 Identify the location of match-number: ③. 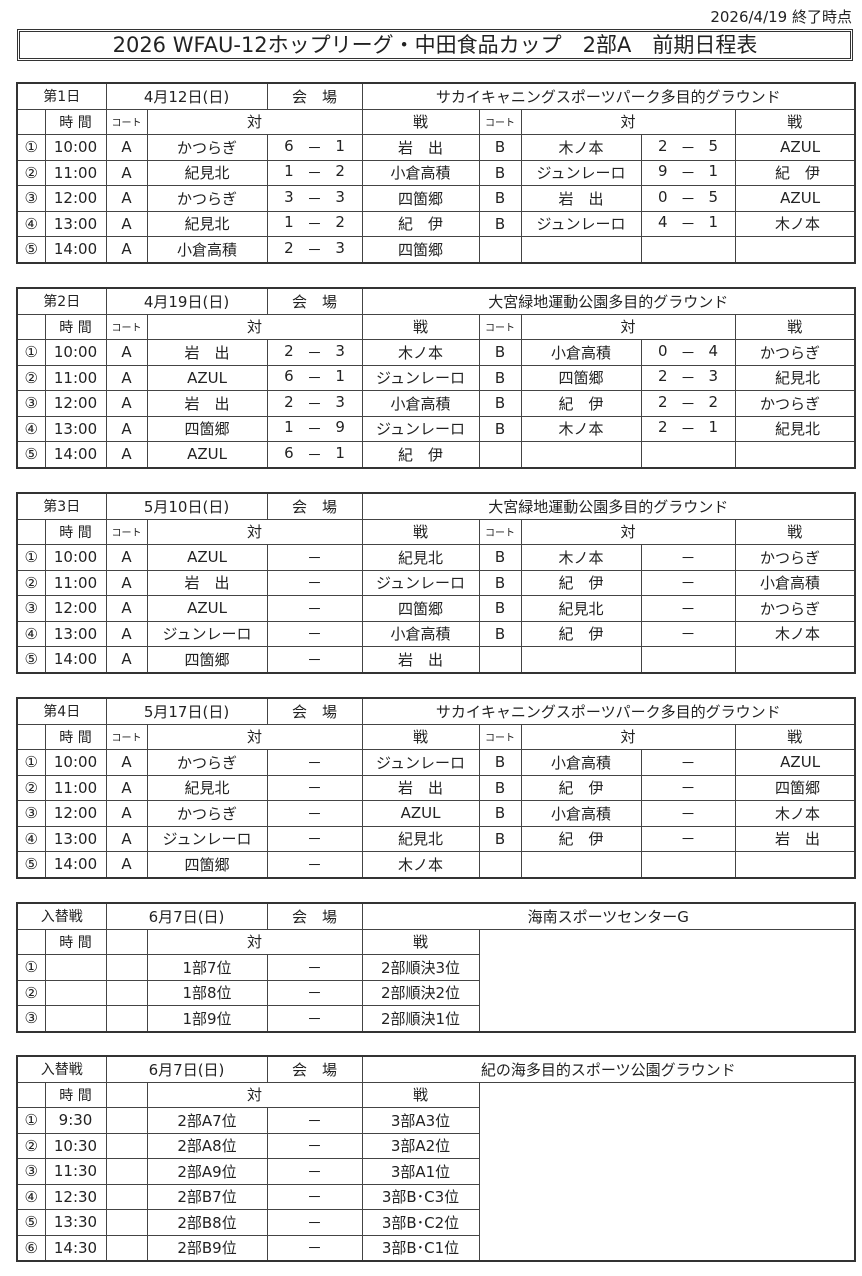
(31, 608).